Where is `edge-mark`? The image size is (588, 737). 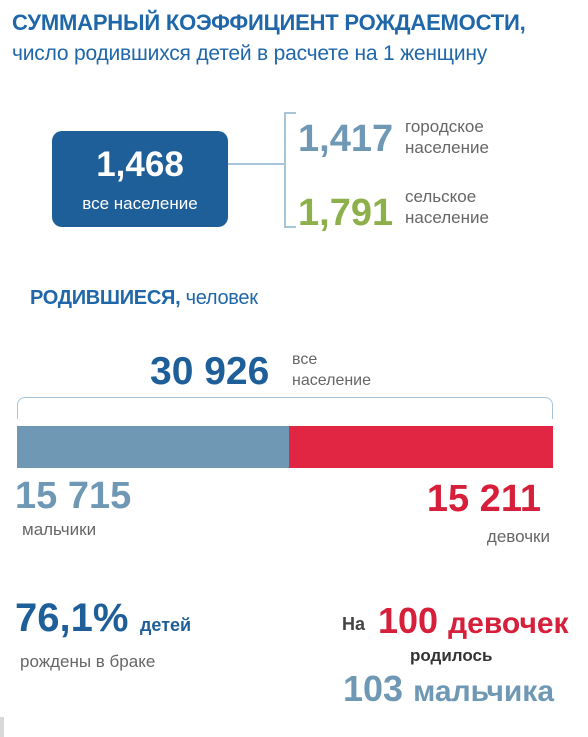 edge-mark is located at coordinates (2, 727).